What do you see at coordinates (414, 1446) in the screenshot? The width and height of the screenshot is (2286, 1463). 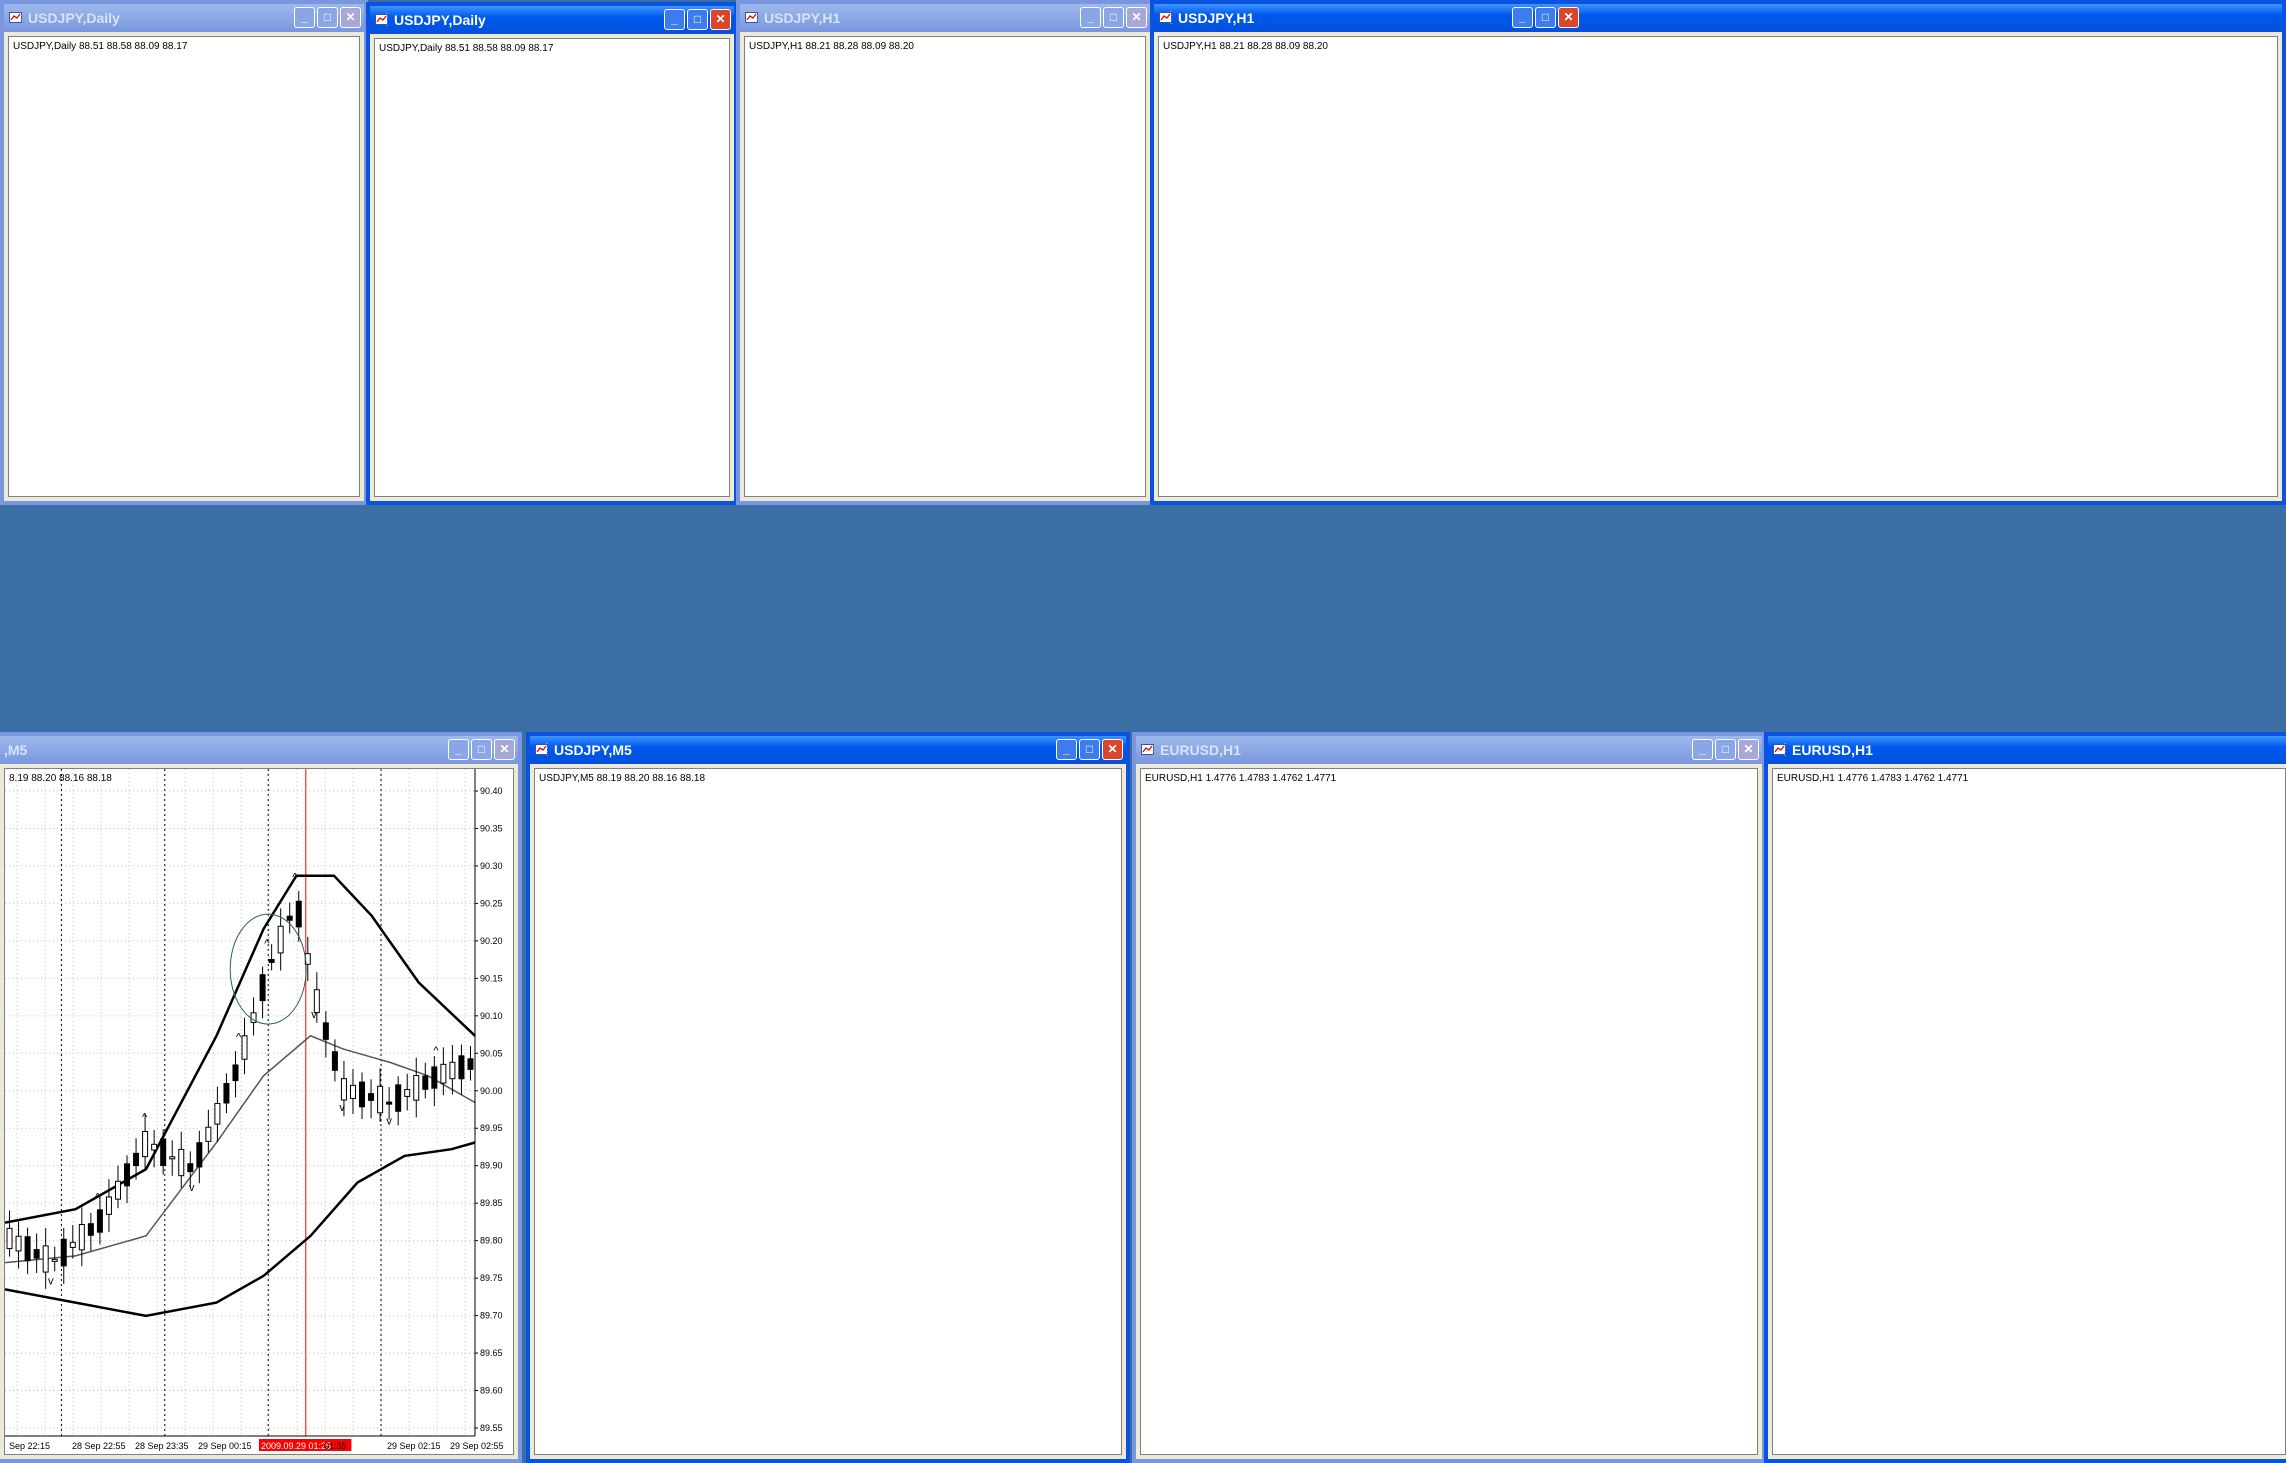 I see `time-axis-label: 29 Sep 02:15` at bounding box center [414, 1446].